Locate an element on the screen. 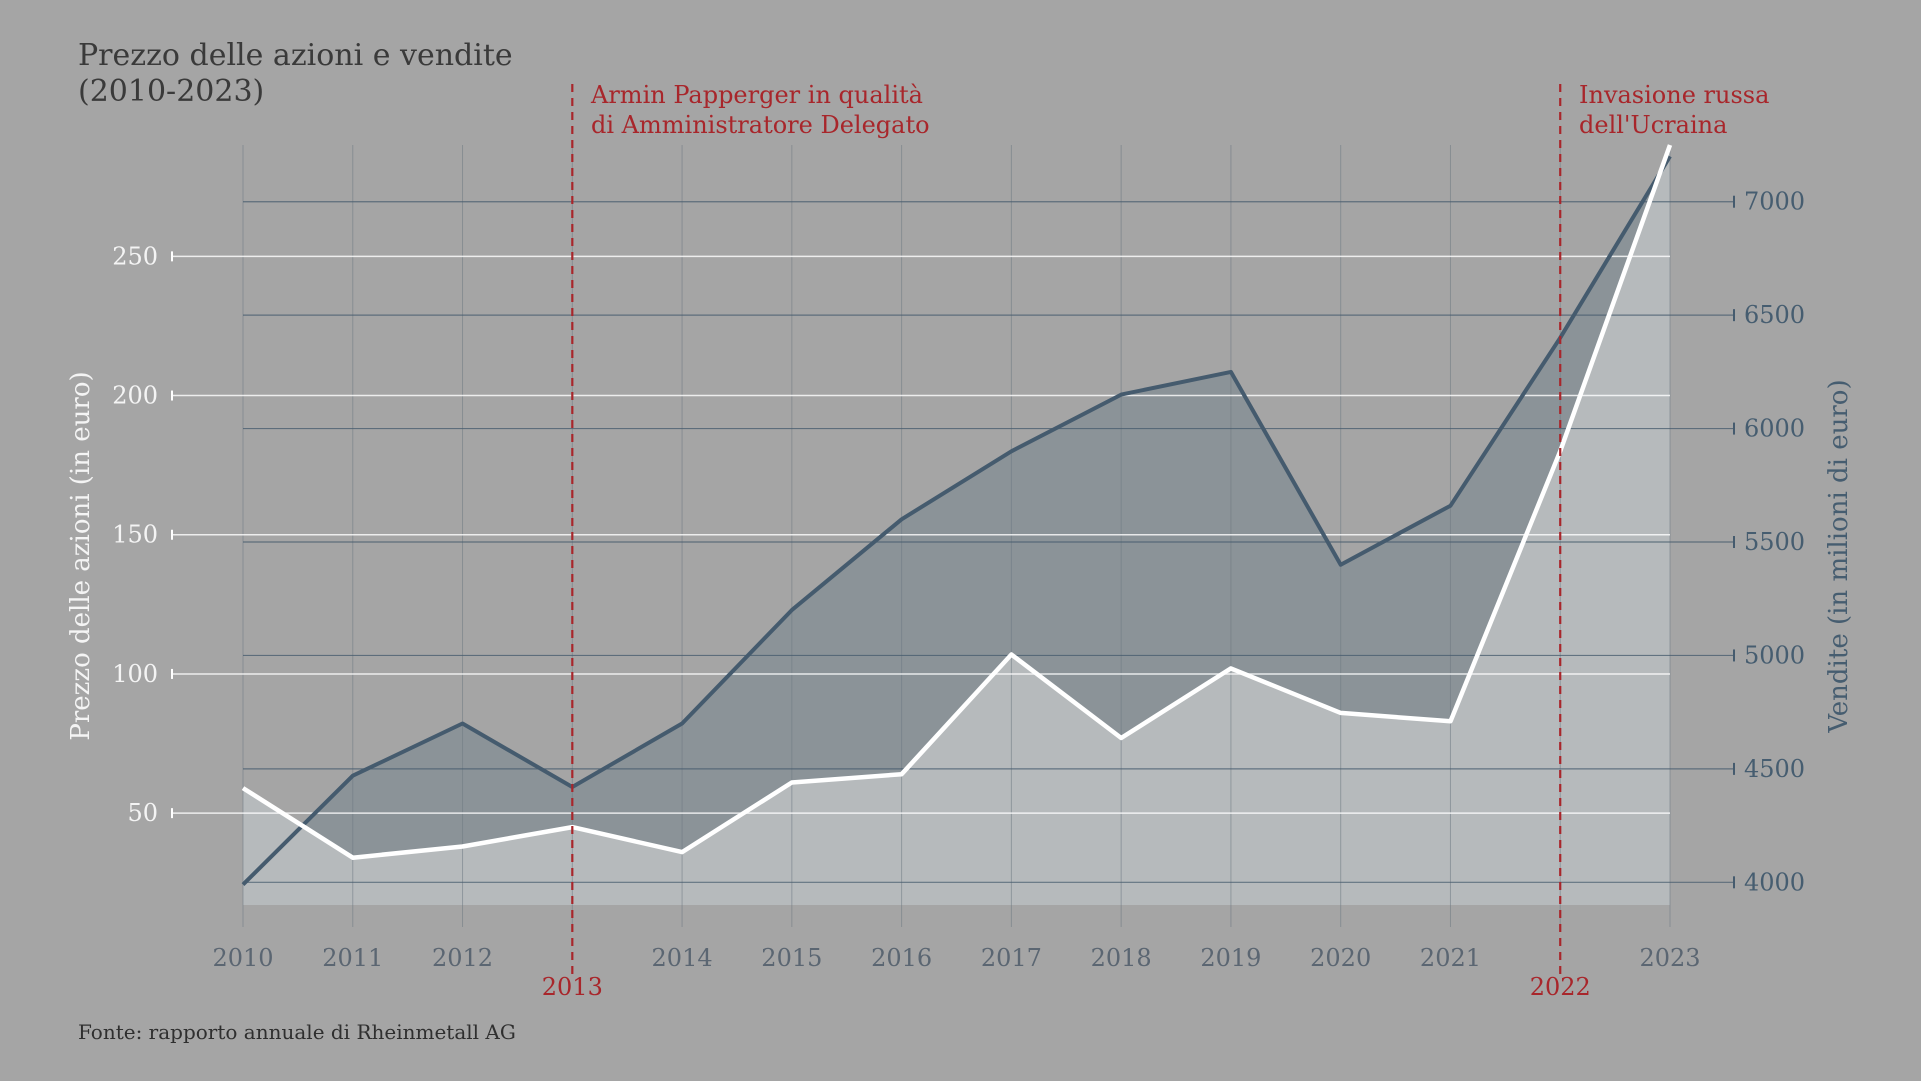  x-tick-label: 2021 is located at coordinates (1450, 958).